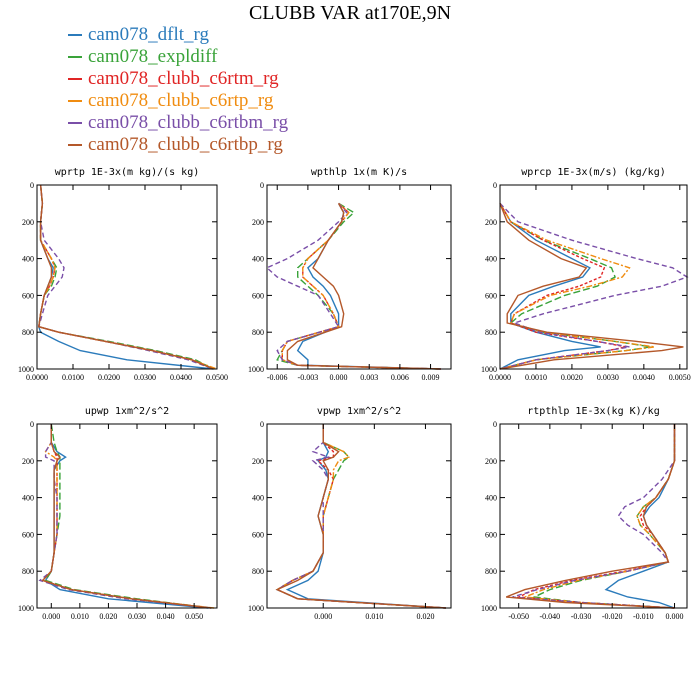  Describe the element at coordinates (643, 616) in the screenshot. I see `x-tick-label: -0.010` at that location.